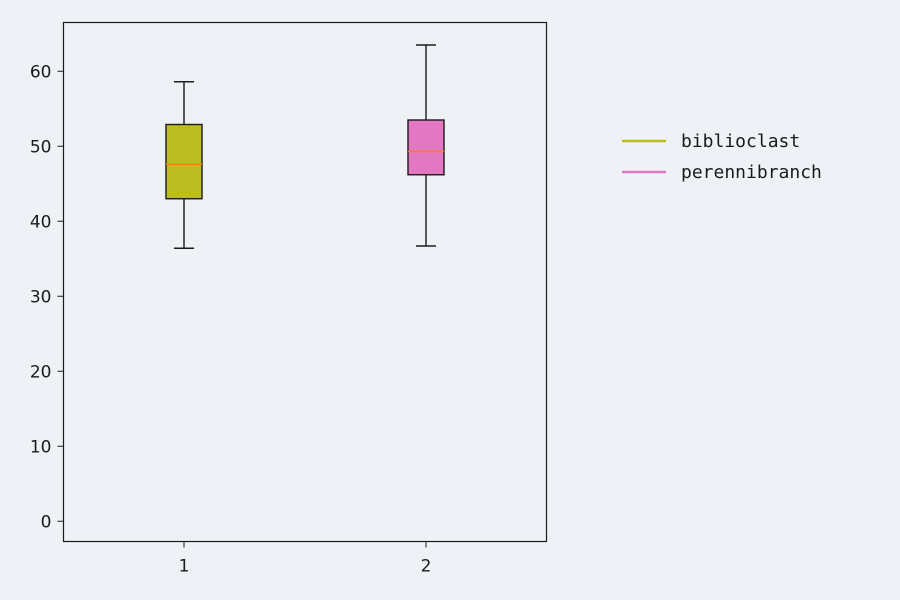 This screenshot has width=900, height=600. I want to click on box-perennibranch, so click(426, 147).